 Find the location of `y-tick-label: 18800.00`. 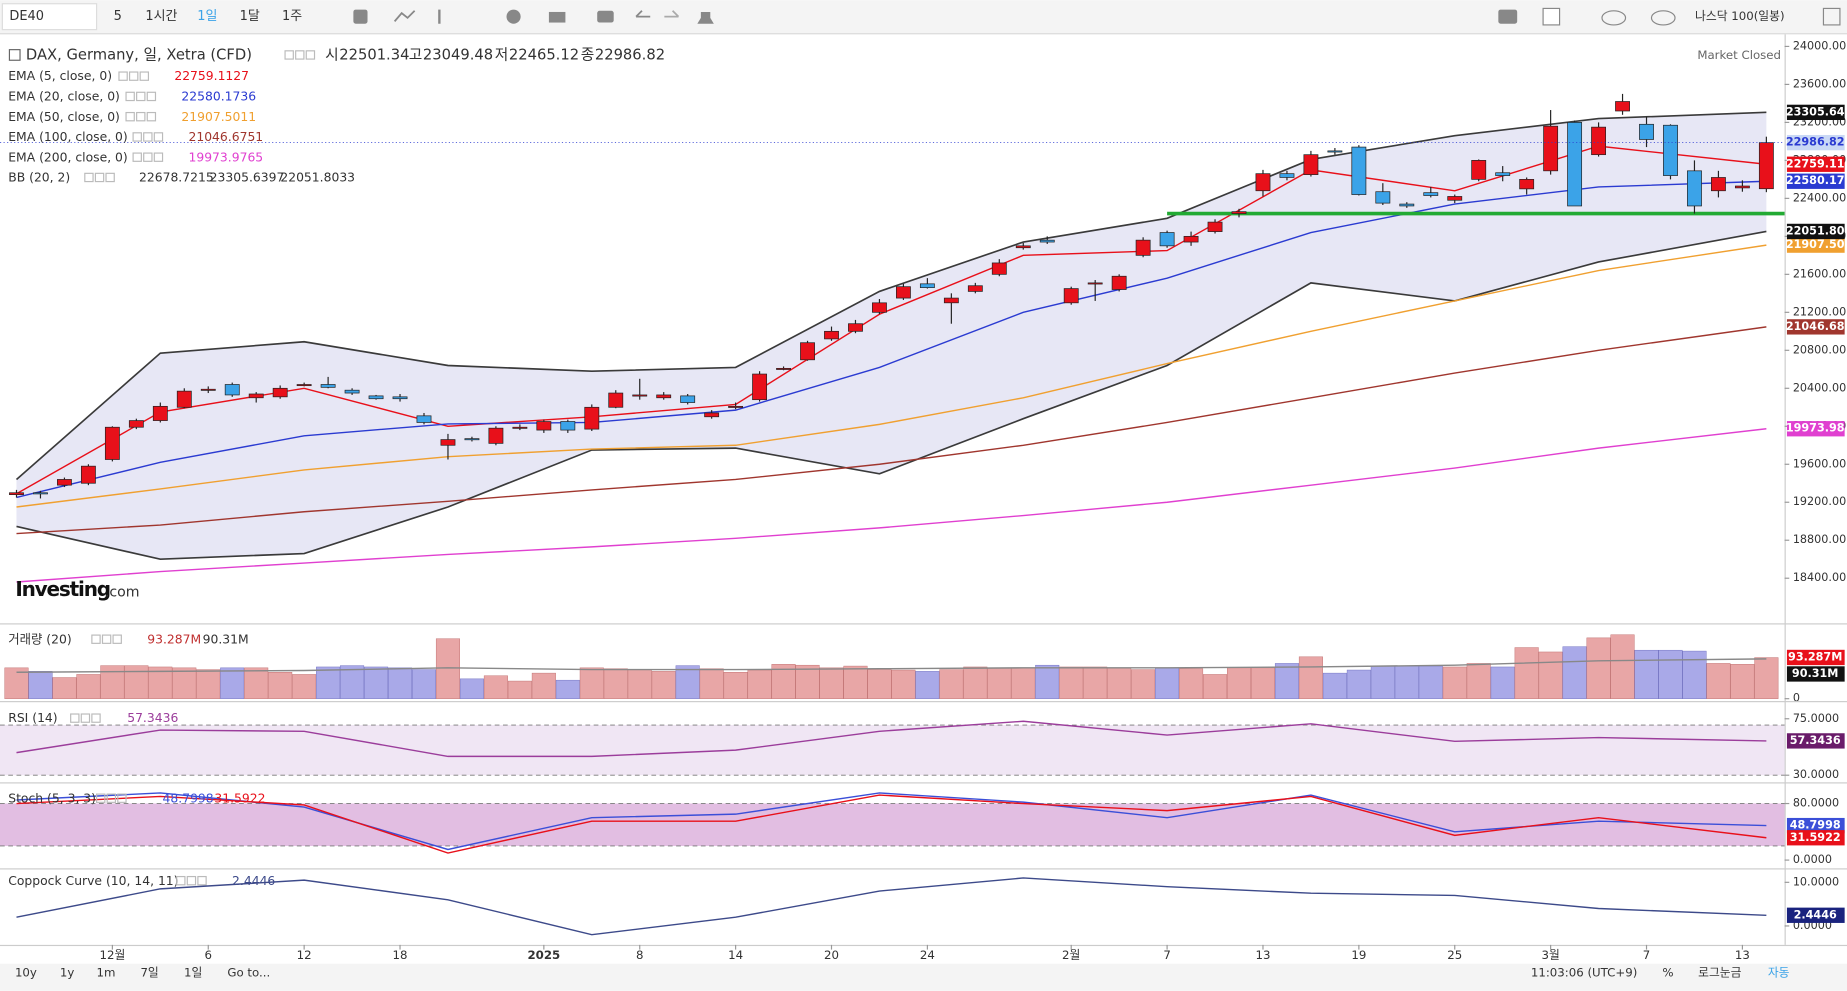

y-tick-label: 18800.00 is located at coordinates (1819, 539).